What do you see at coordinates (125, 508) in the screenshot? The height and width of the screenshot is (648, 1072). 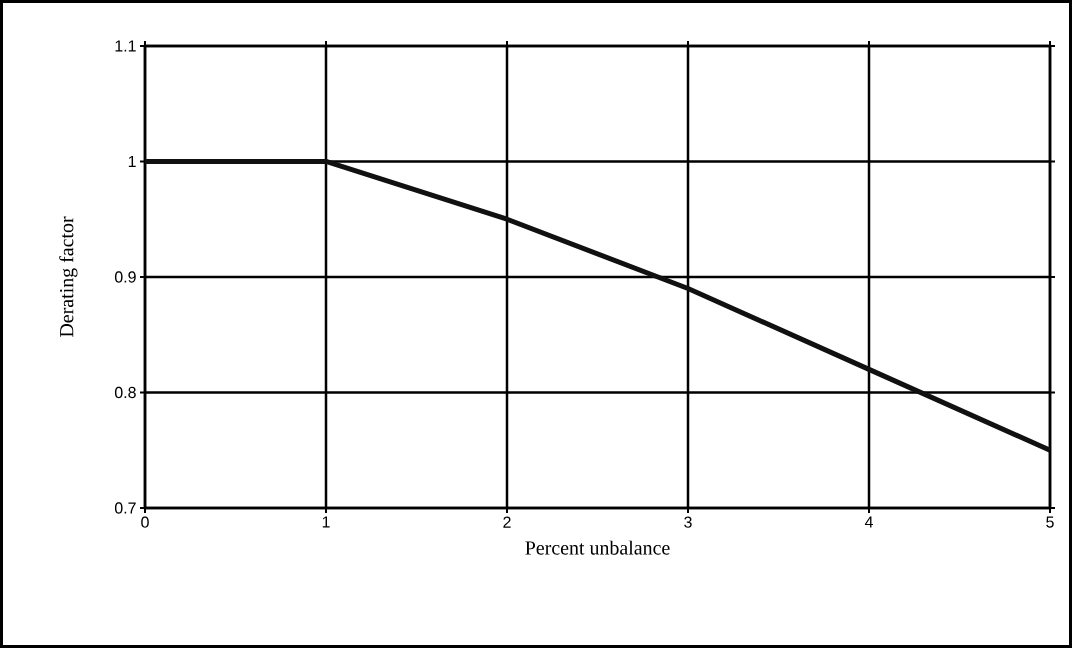 I see `y-tick-label: 0.7` at bounding box center [125, 508].